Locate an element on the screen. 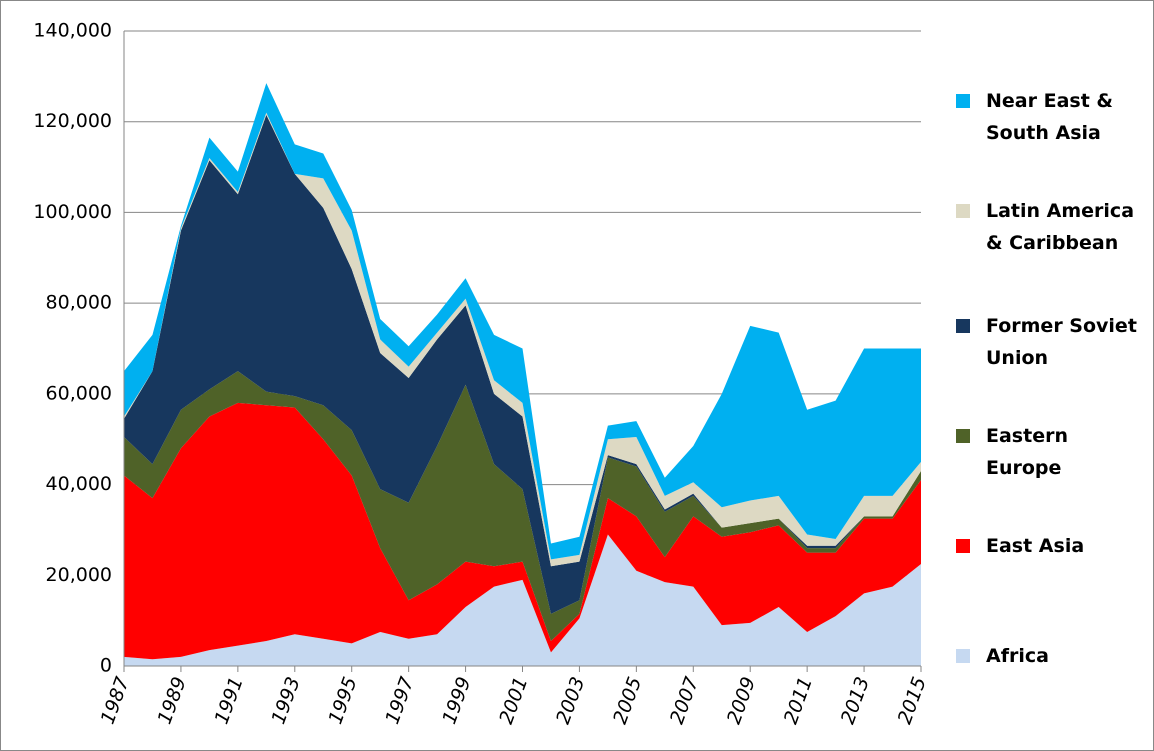 The height and width of the screenshot is (751, 1154). legend-label: East Asia is located at coordinates (1035, 546).